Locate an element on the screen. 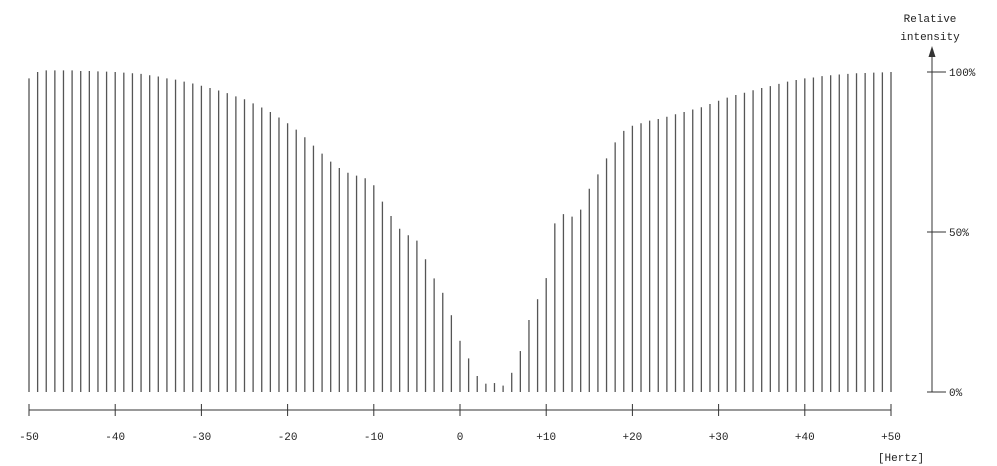  x-tick-label: +10 is located at coordinates (546, 438).